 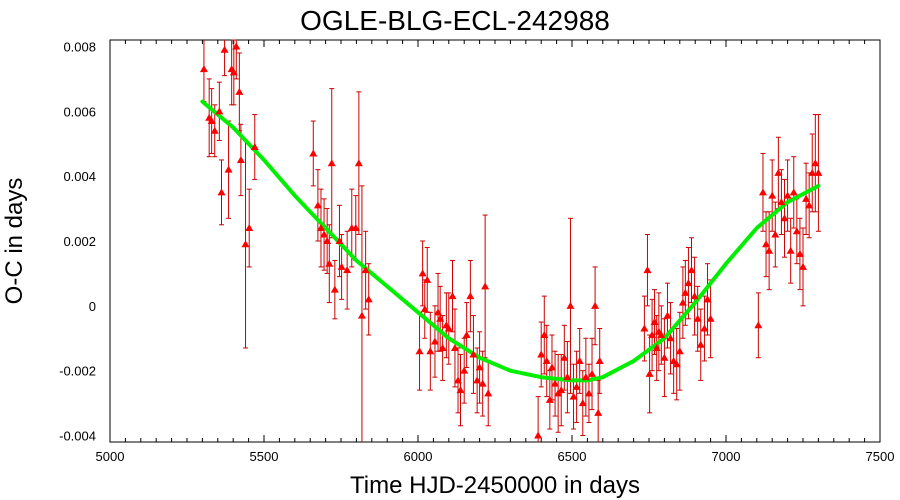 I want to click on y-axis-label: O-C in days, so click(x=14, y=241).